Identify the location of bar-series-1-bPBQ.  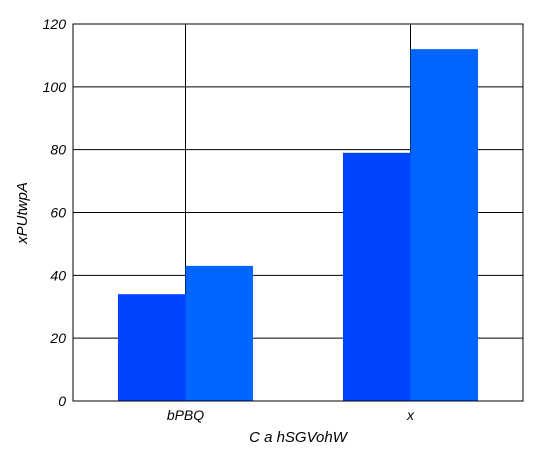
(152, 347).